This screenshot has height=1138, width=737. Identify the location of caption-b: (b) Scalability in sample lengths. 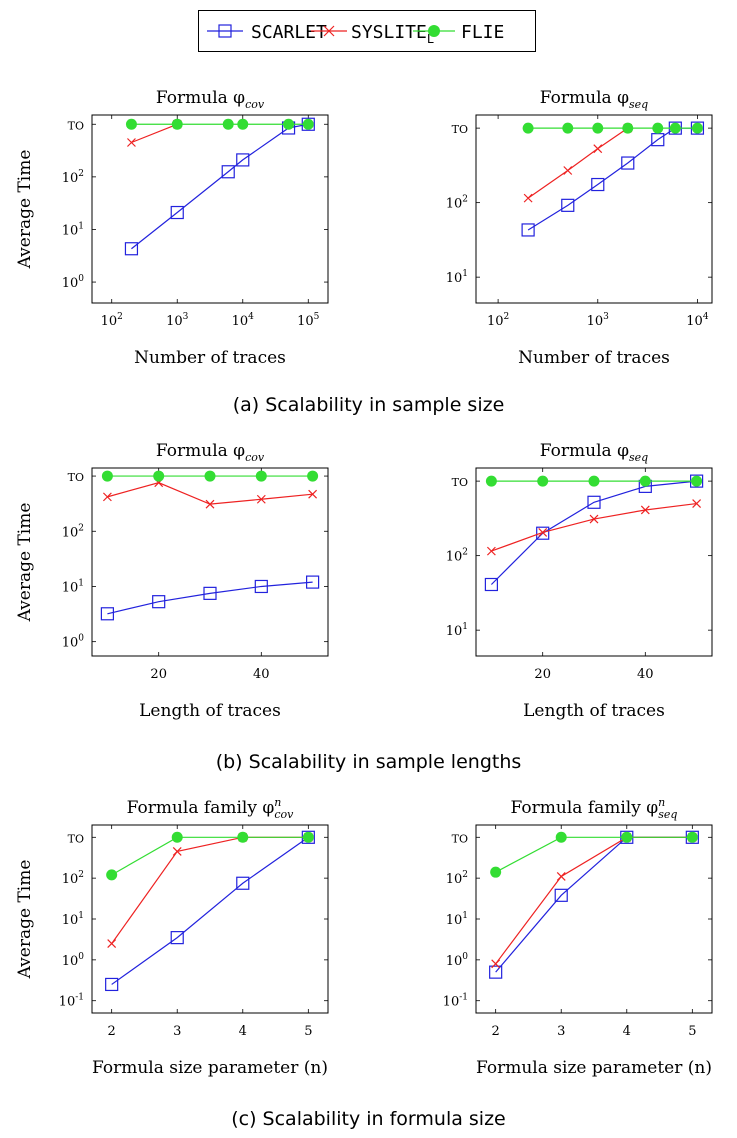
(368, 762).